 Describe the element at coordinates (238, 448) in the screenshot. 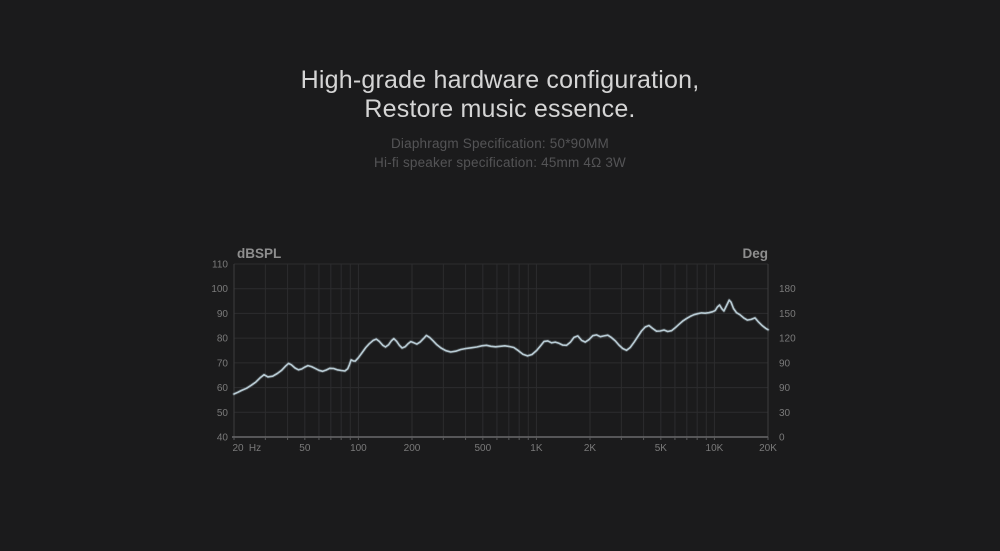

I see `x-axis-tick-label: 20` at that location.